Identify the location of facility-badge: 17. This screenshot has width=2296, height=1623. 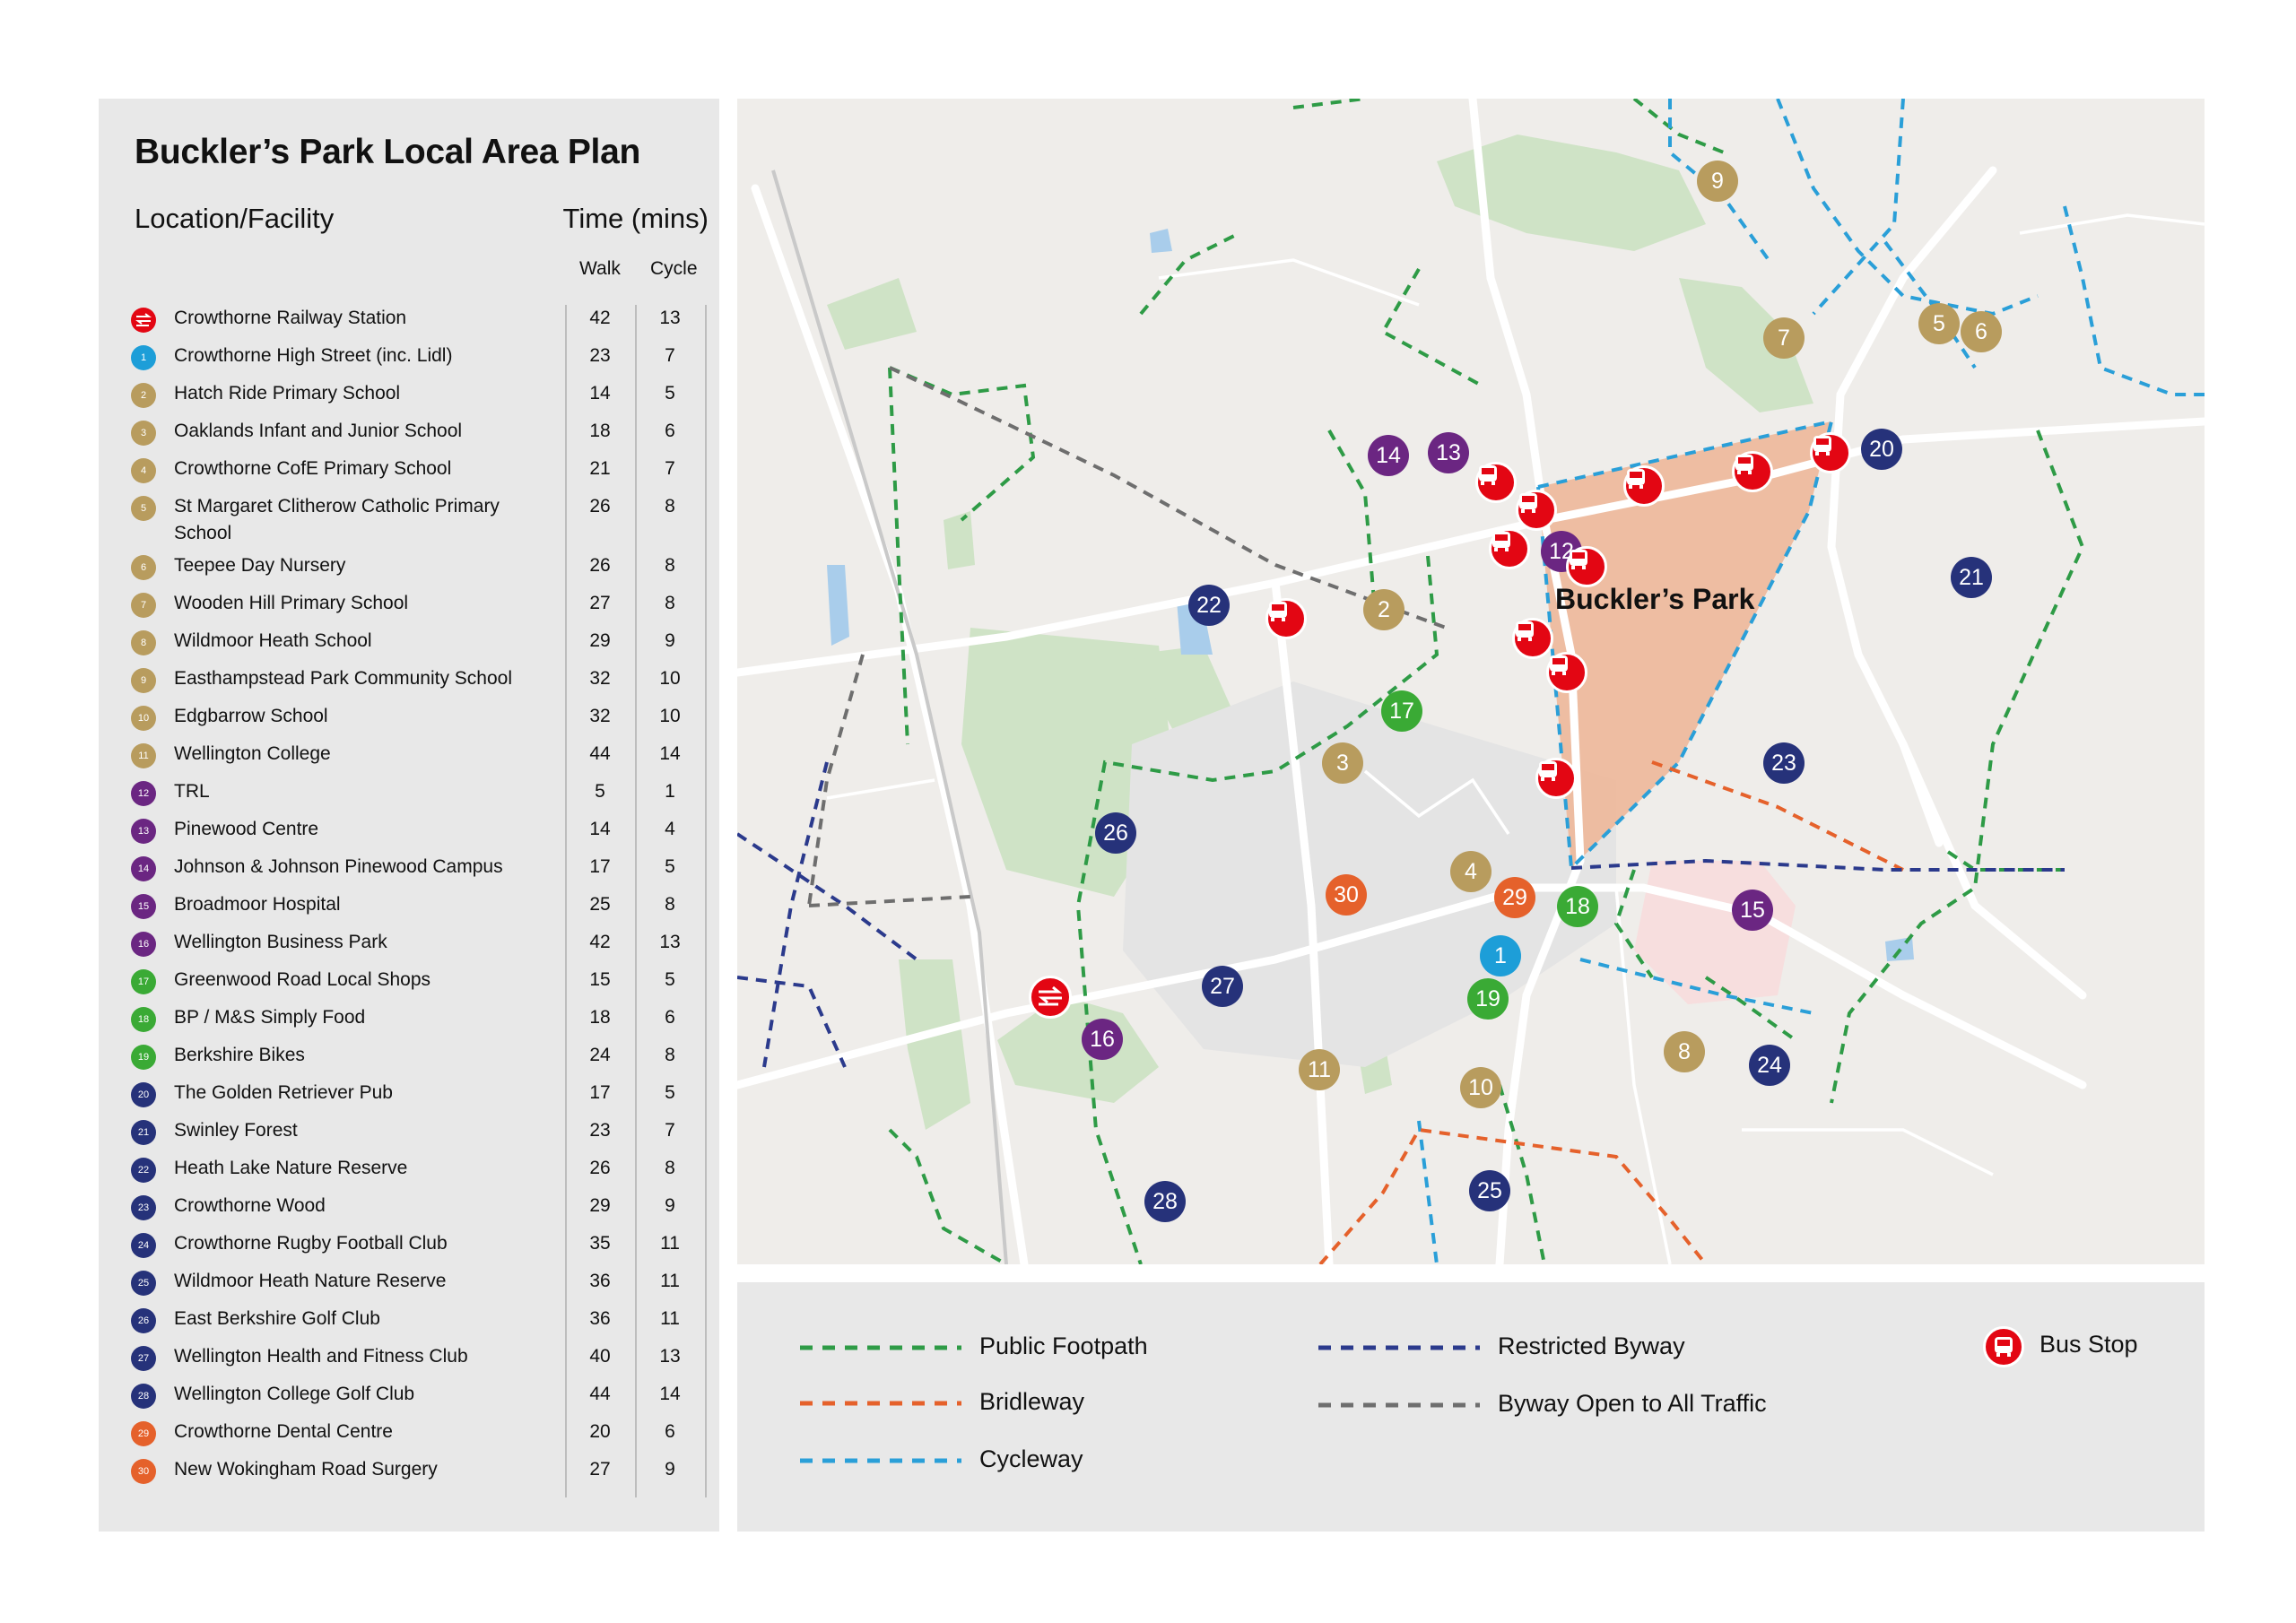
(143, 981).